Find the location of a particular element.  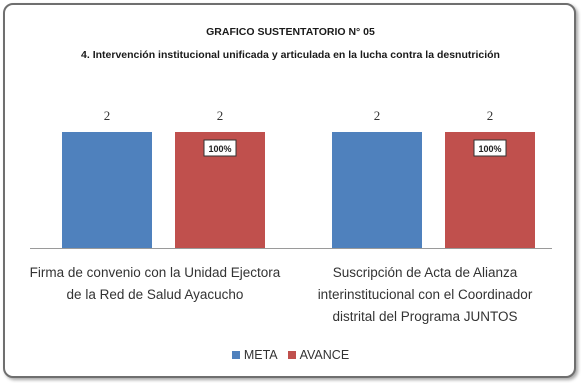

data-label-meta-1: 2 is located at coordinates (107, 115).